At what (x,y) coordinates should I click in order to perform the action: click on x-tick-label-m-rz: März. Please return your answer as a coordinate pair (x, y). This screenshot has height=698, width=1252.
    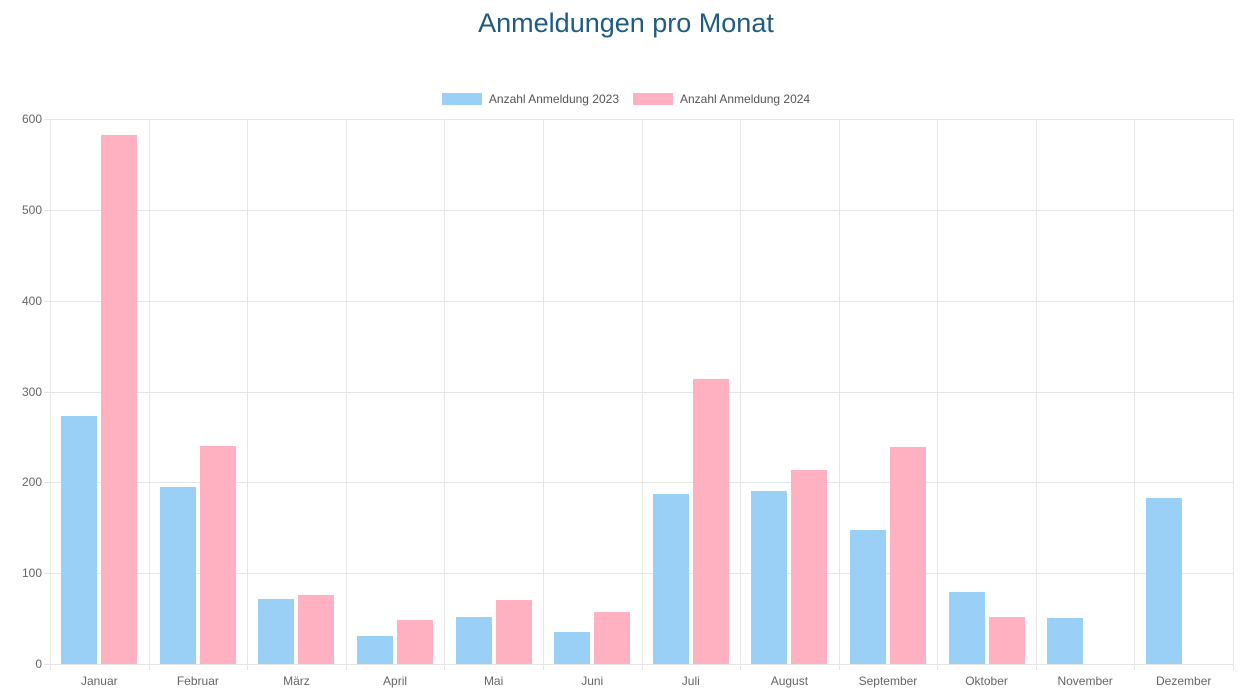
    Looking at the image, I should click on (296, 681).